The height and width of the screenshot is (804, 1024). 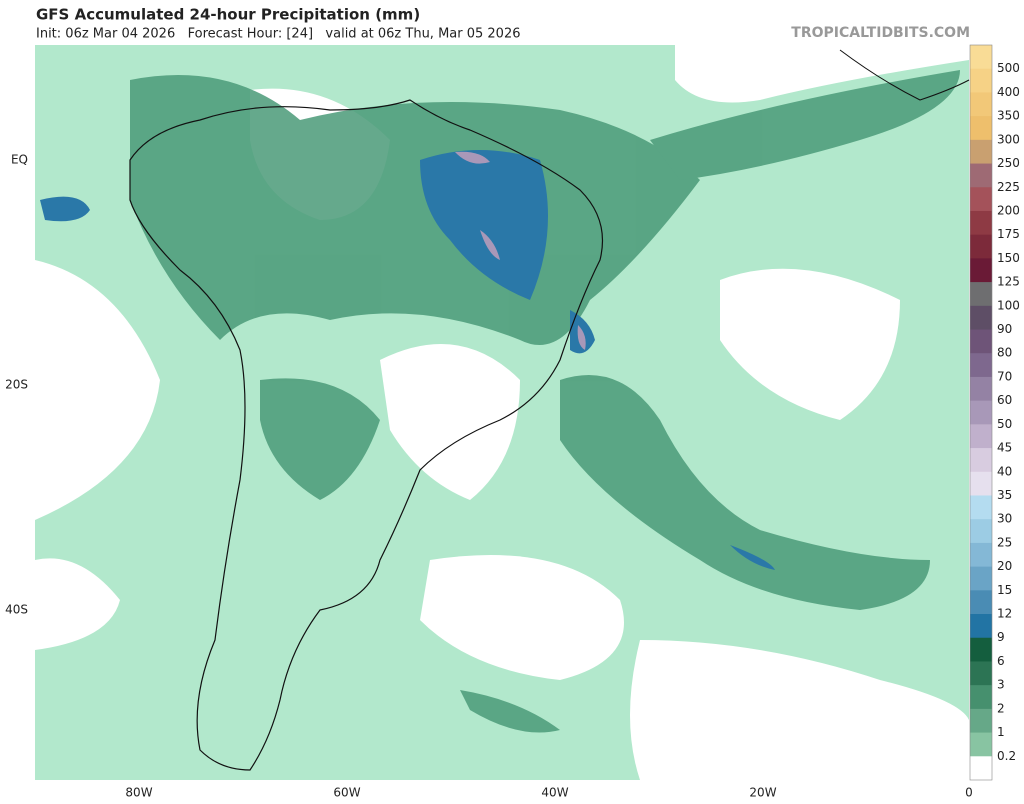 I want to click on colorbar-label: 60, so click(x=1004, y=400).